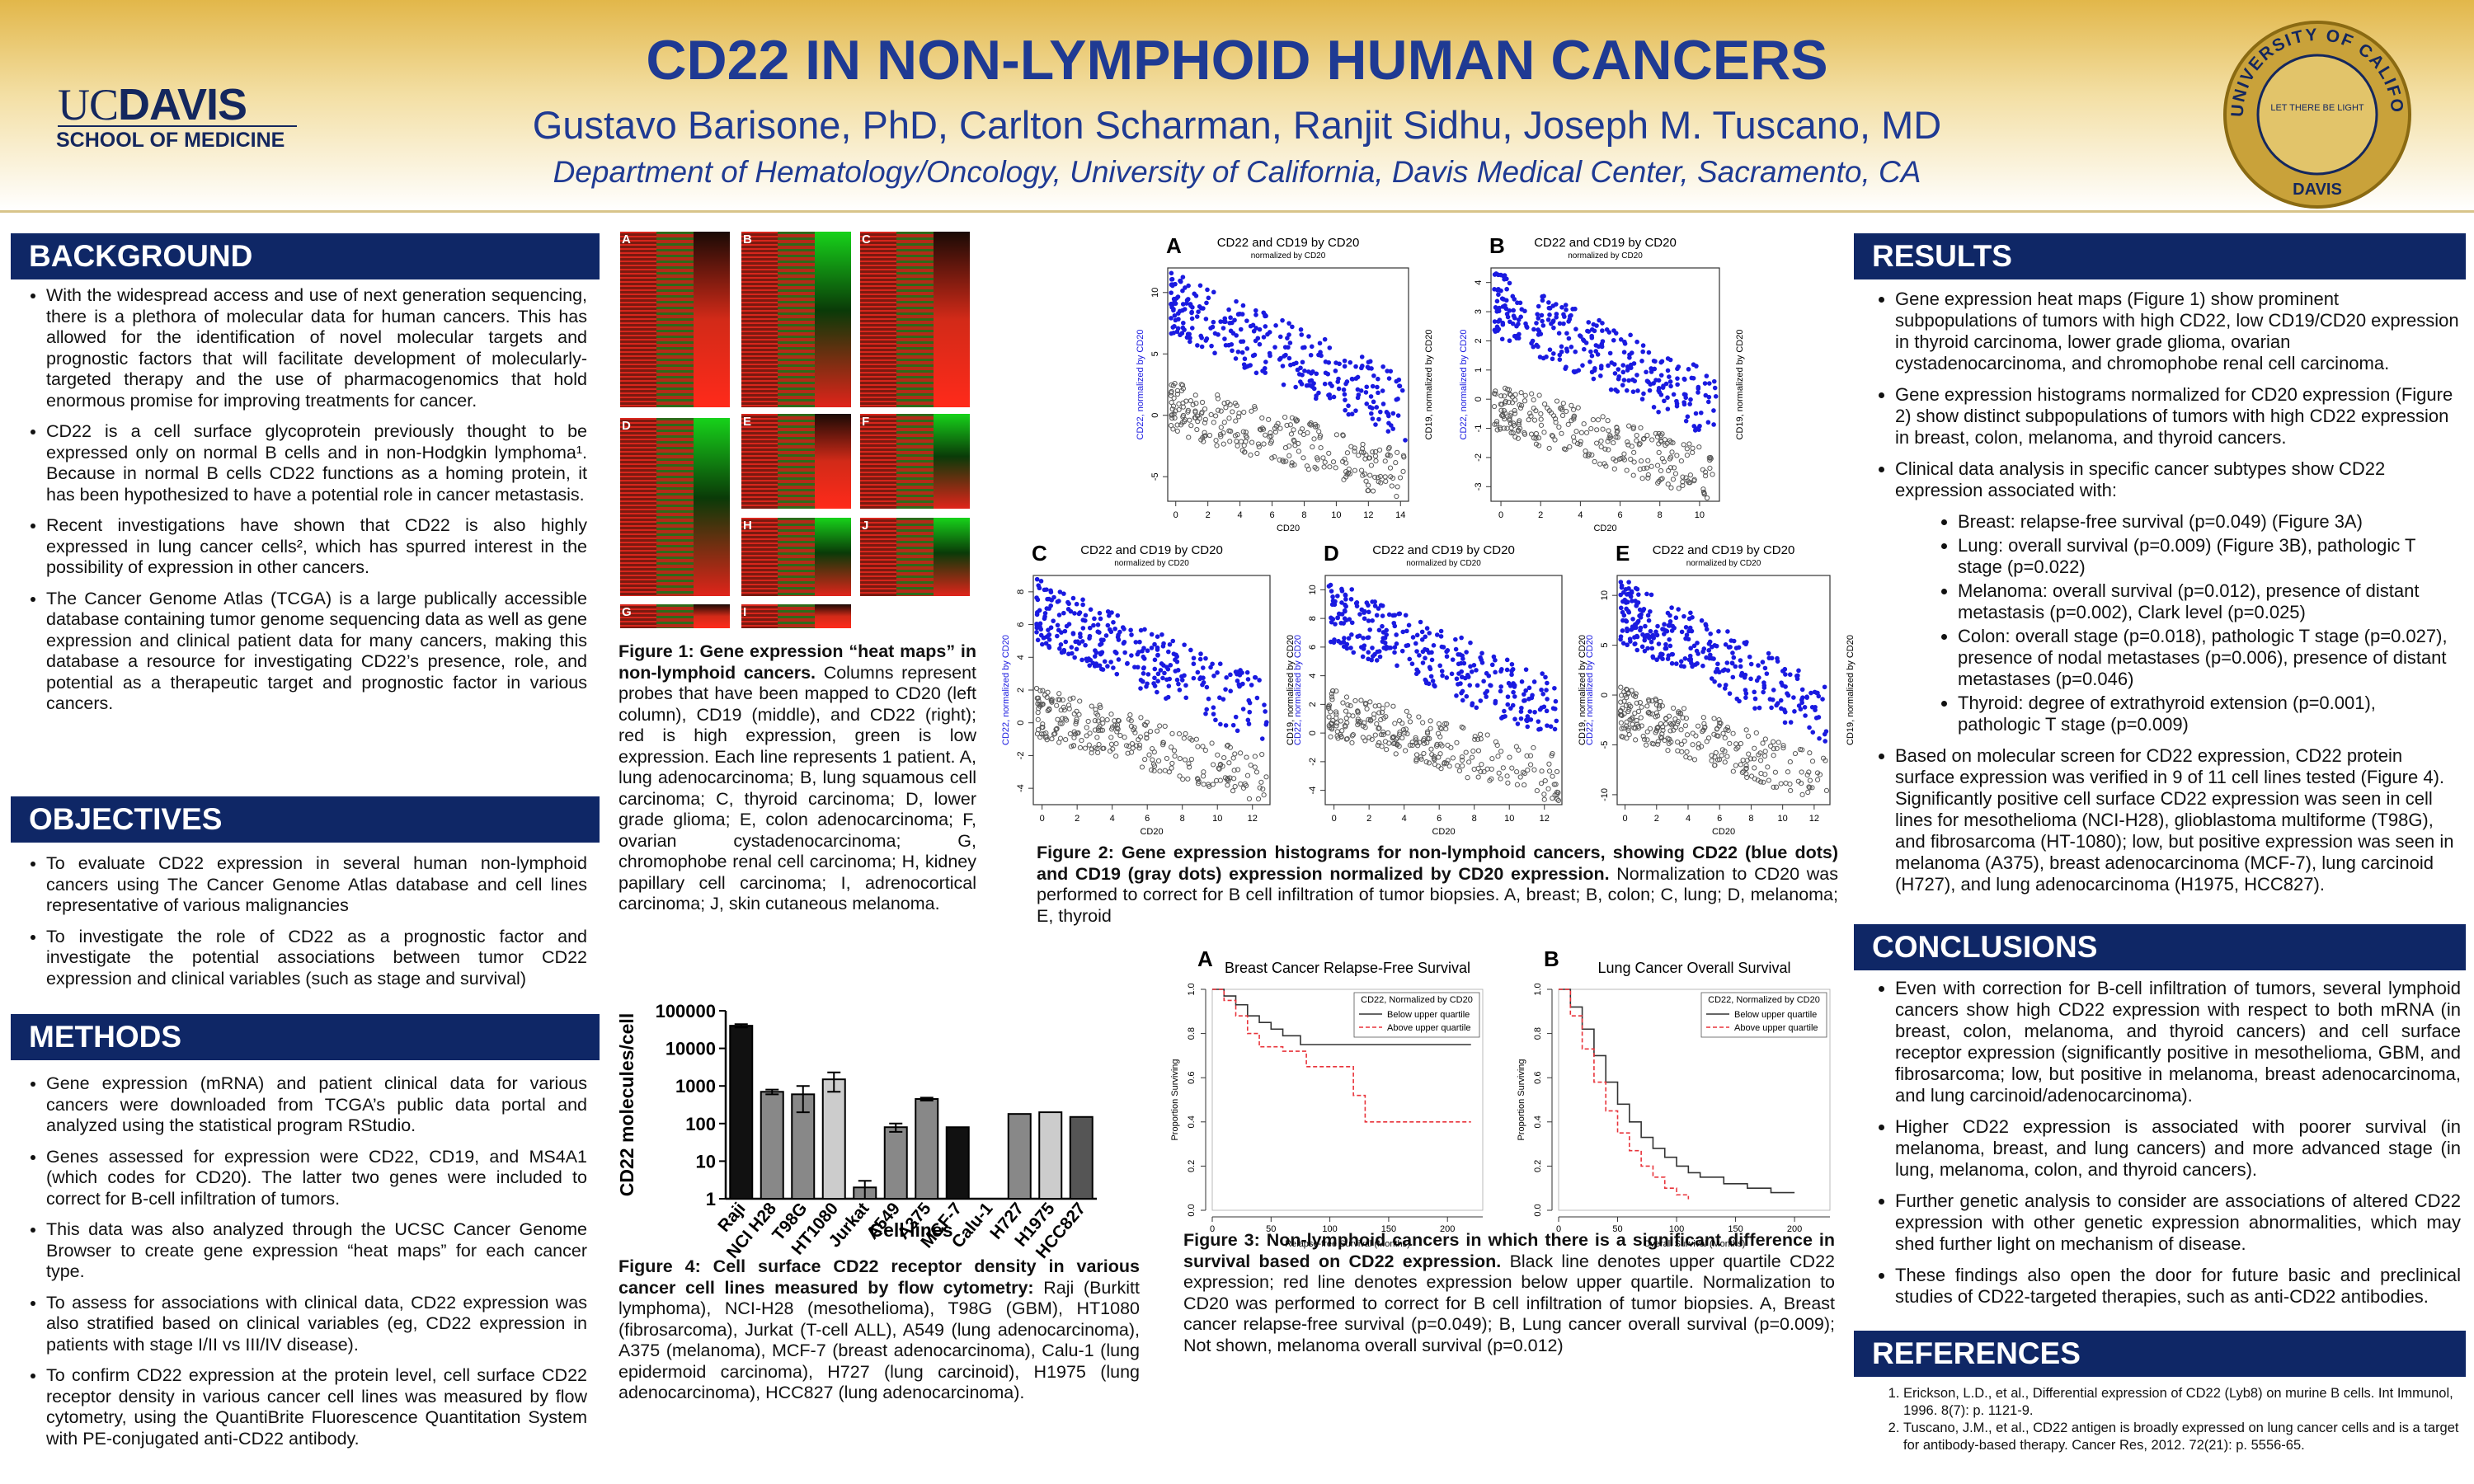 Image resolution: width=2474 pixels, height=1484 pixels. What do you see at coordinates (957, 1163) in the screenshot?
I see `bar` at bounding box center [957, 1163].